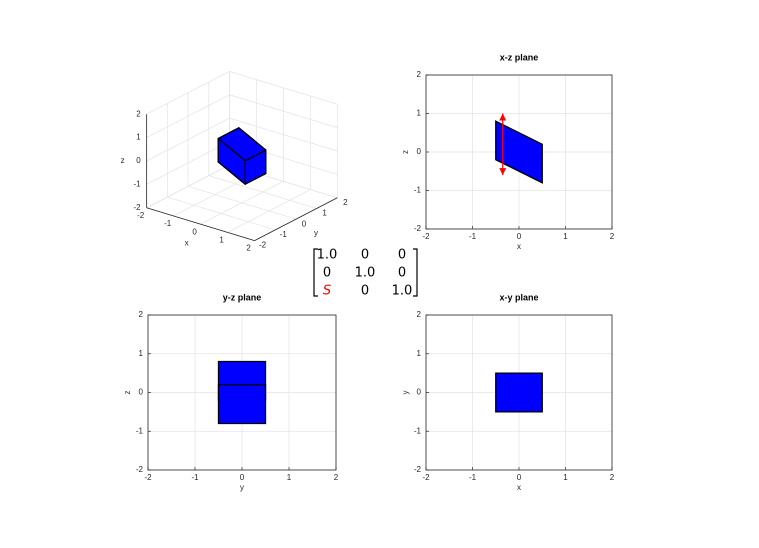 Image resolution: width=759 pixels, height=548 pixels. I want to click on matrix-cell: S, so click(327, 291).